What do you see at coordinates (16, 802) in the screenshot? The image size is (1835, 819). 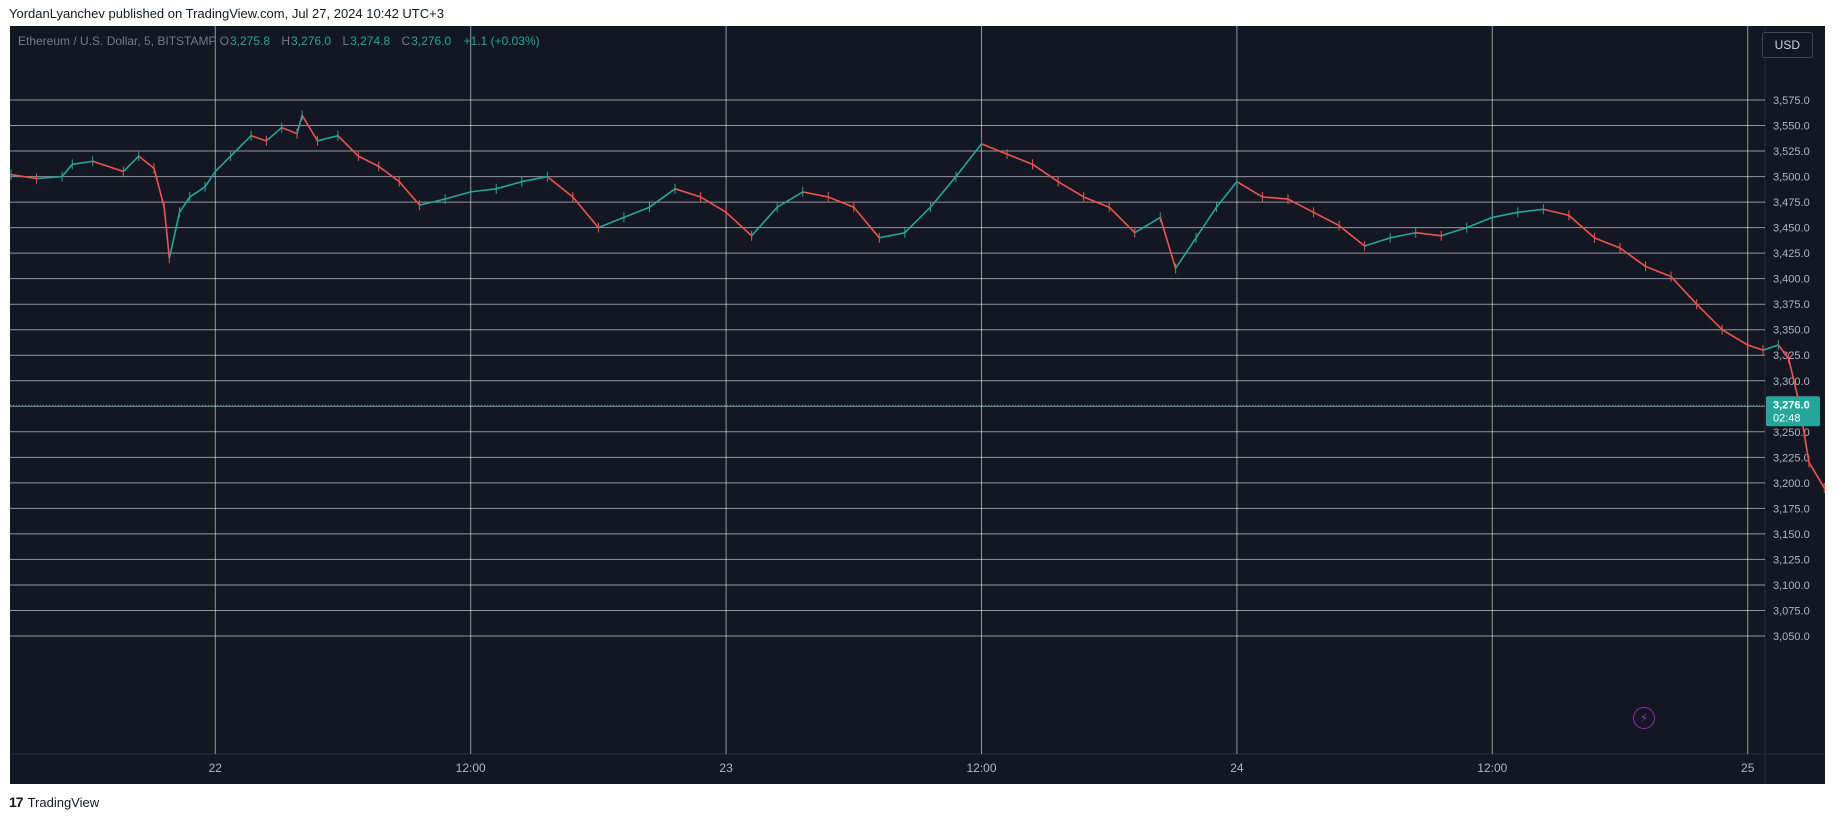 I see `tradingview-logo-icon: 17` at bounding box center [16, 802].